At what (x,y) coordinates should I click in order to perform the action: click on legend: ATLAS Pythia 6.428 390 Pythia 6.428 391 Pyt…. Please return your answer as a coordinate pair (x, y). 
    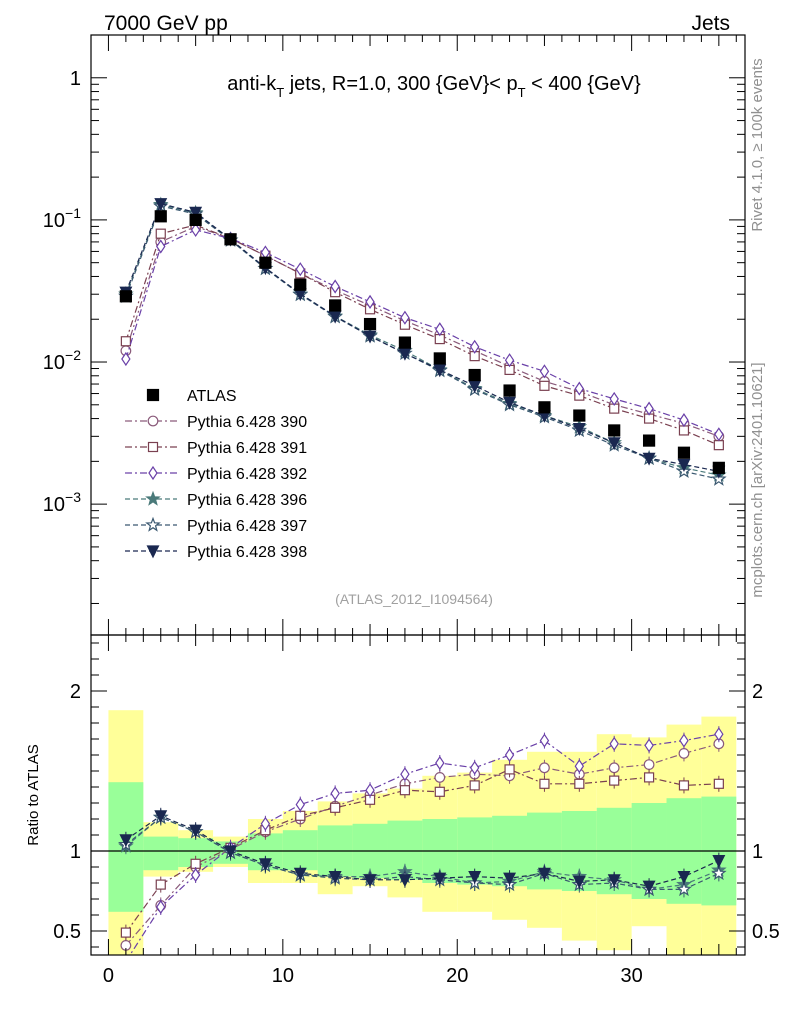
    Looking at the image, I should click on (216, 474).